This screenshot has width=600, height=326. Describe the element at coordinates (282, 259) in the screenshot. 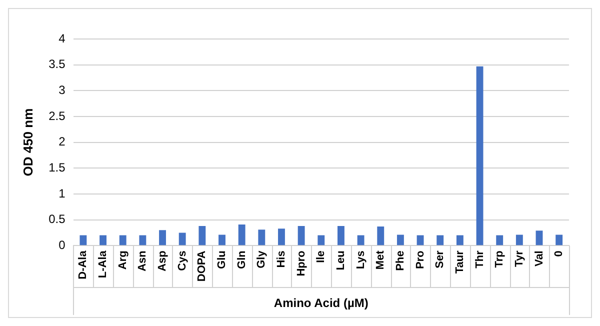

I see `x-tick-label: His` at that location.